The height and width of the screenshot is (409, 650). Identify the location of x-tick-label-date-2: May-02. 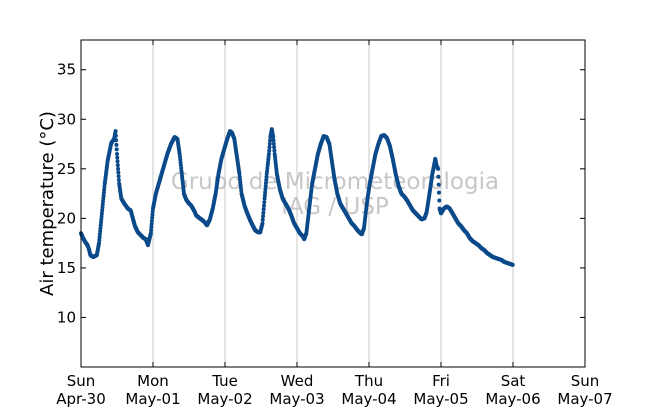
(224, 399).